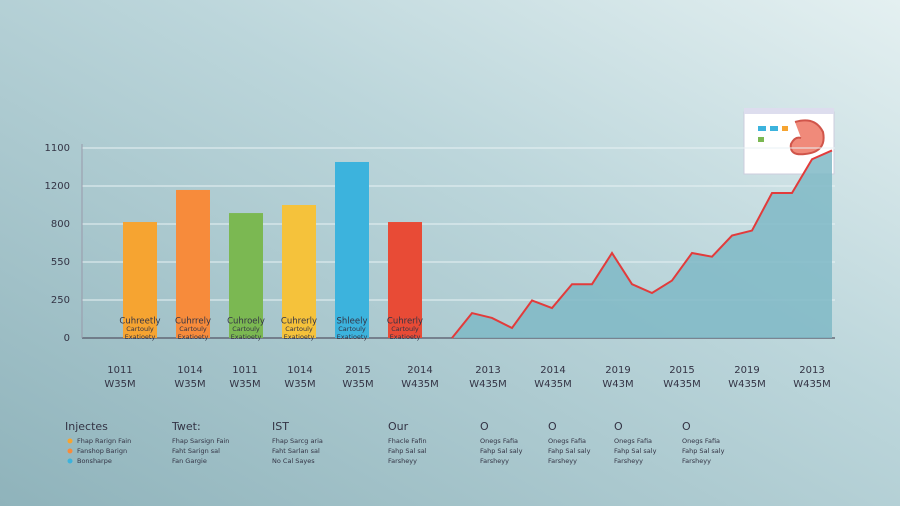 The image size is (900, 506). Describe the element at coordinates (398, 426) in the screenshot. I see `legend-title: Our` at that location.